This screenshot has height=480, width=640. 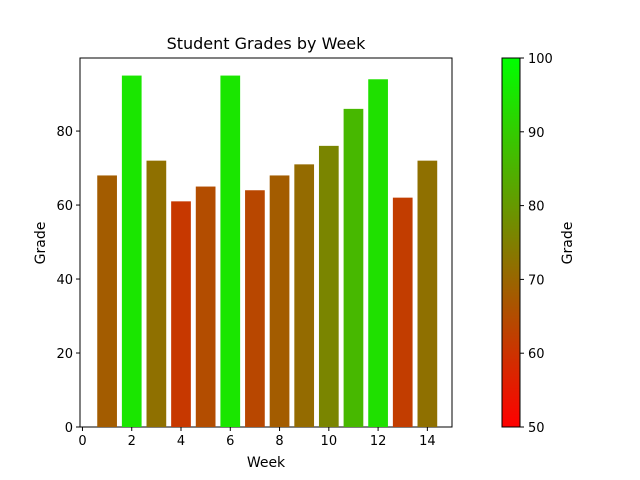 What do you see at coordinates (511, 242) in the screenshot?
I see `colorbar` at bounding box center [511, 242].